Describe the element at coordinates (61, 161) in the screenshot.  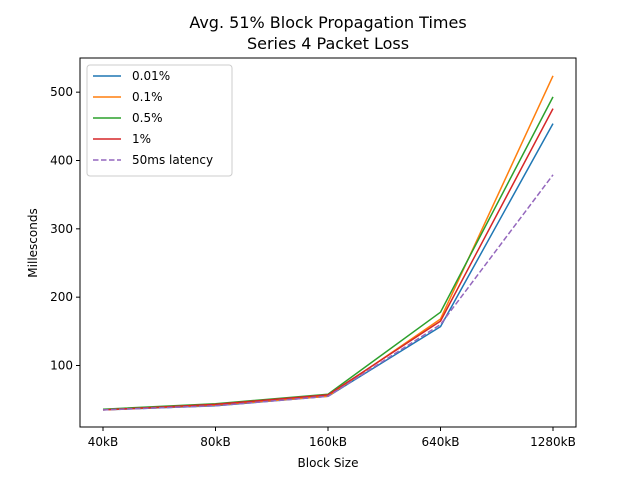
I see `y-tick-label: 400` at that location.